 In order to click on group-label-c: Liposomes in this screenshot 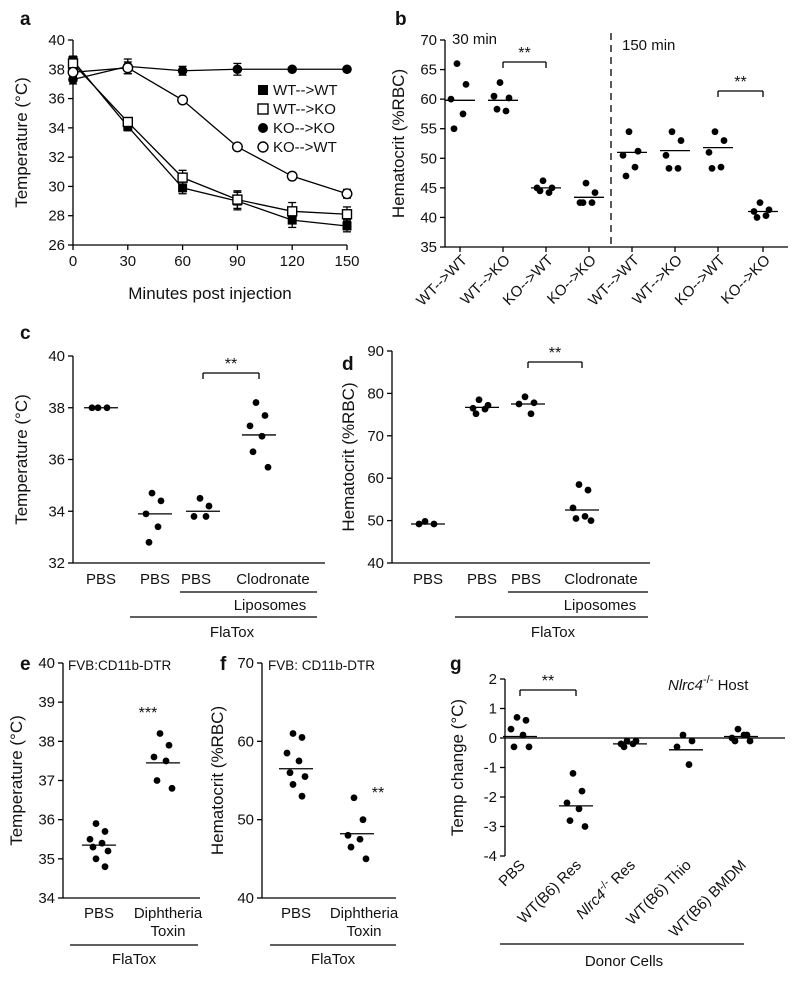, I will do `click(270, 605)`.